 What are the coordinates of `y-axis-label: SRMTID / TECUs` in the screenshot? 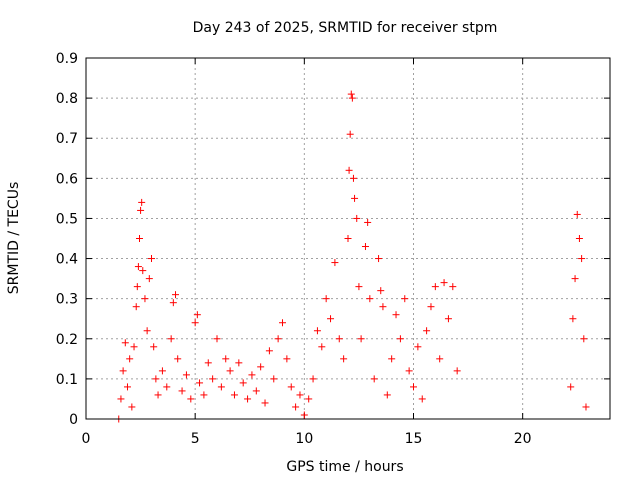 It's located at (14, 238).